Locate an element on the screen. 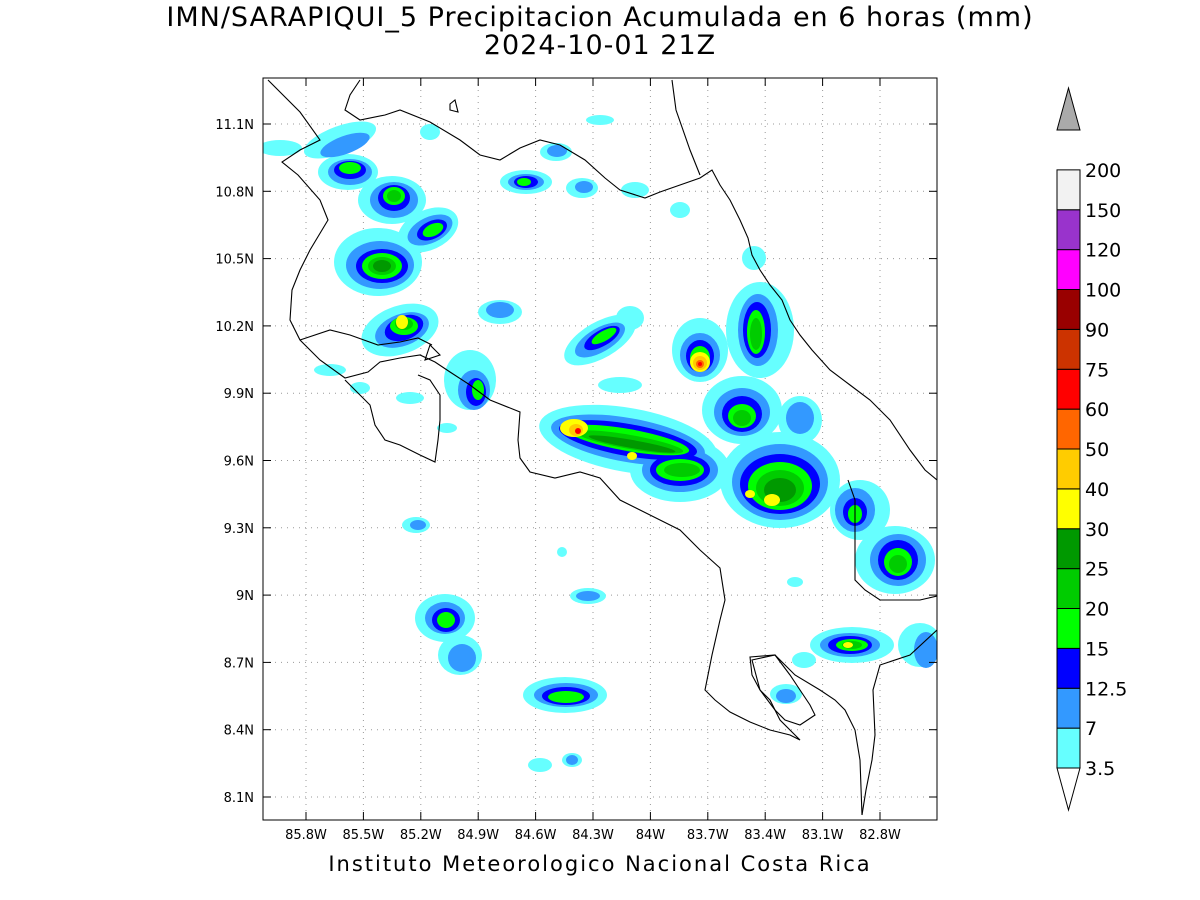  colorbar-label: 75 is located at coordinates (1097, 370).